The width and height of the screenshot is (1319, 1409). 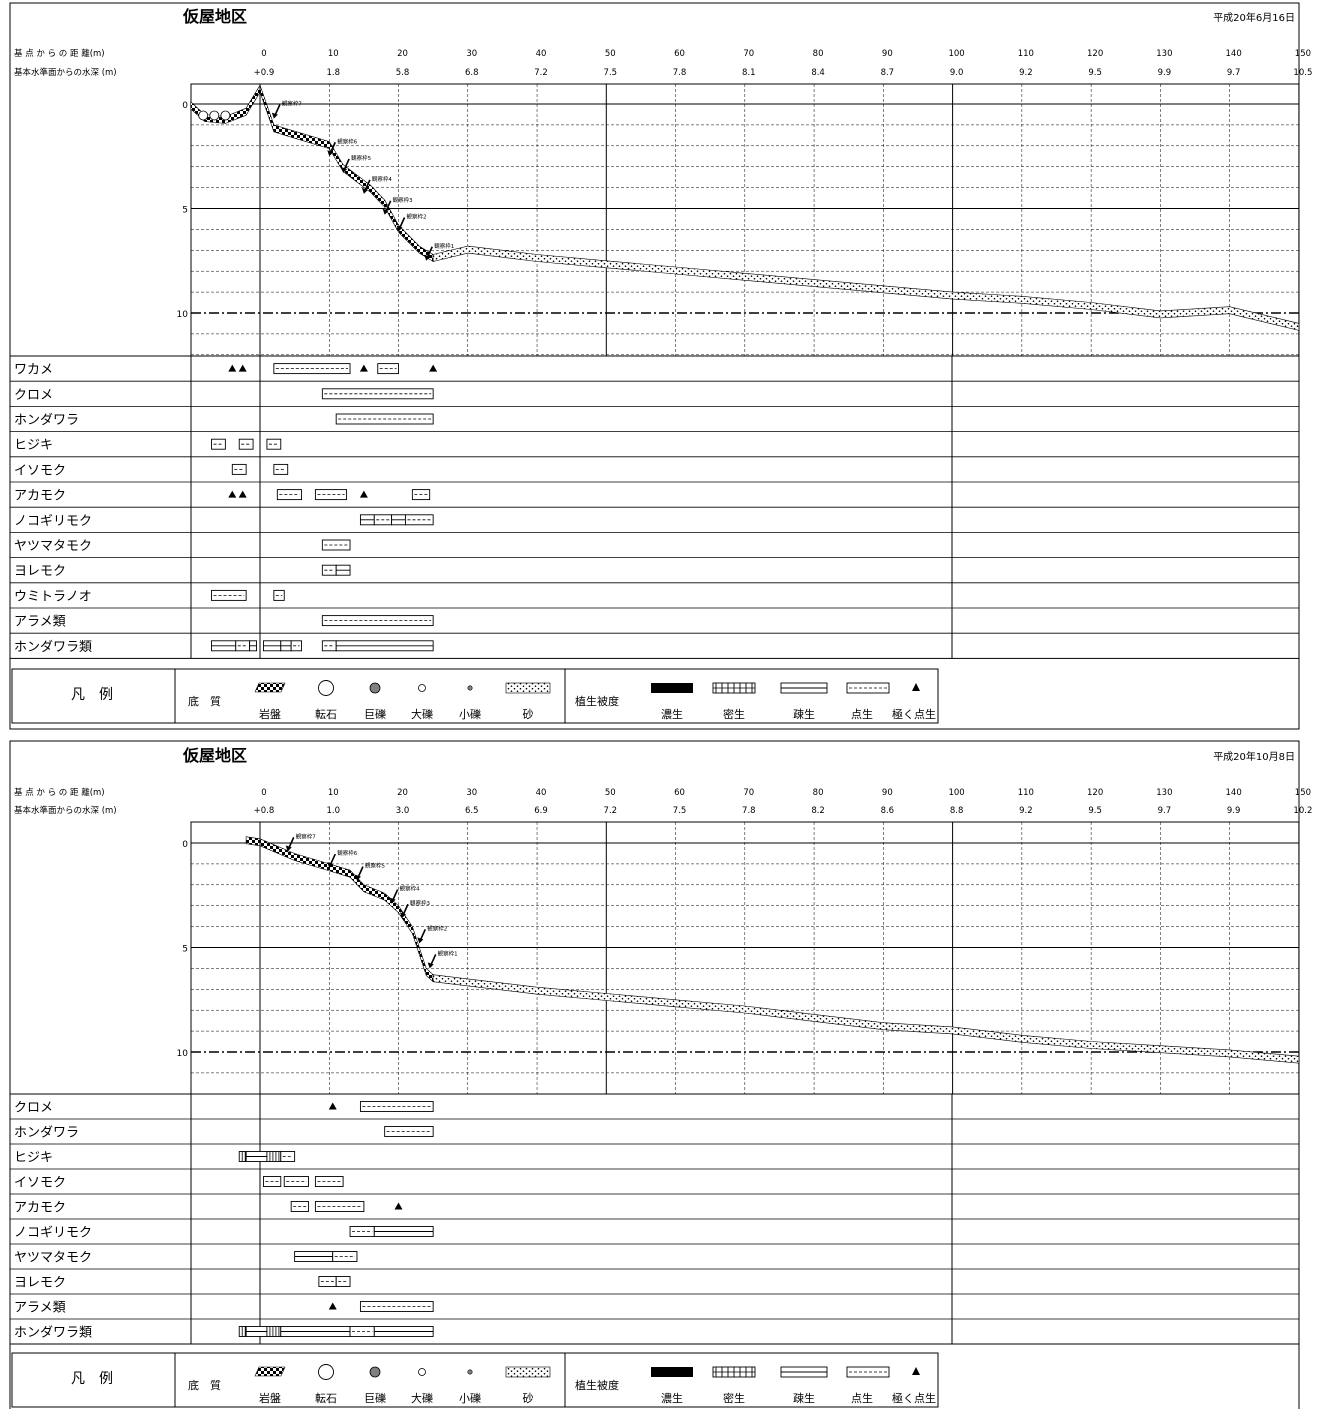 I want to click on distance-tick-label: 130, so click(x=1164, y=54).